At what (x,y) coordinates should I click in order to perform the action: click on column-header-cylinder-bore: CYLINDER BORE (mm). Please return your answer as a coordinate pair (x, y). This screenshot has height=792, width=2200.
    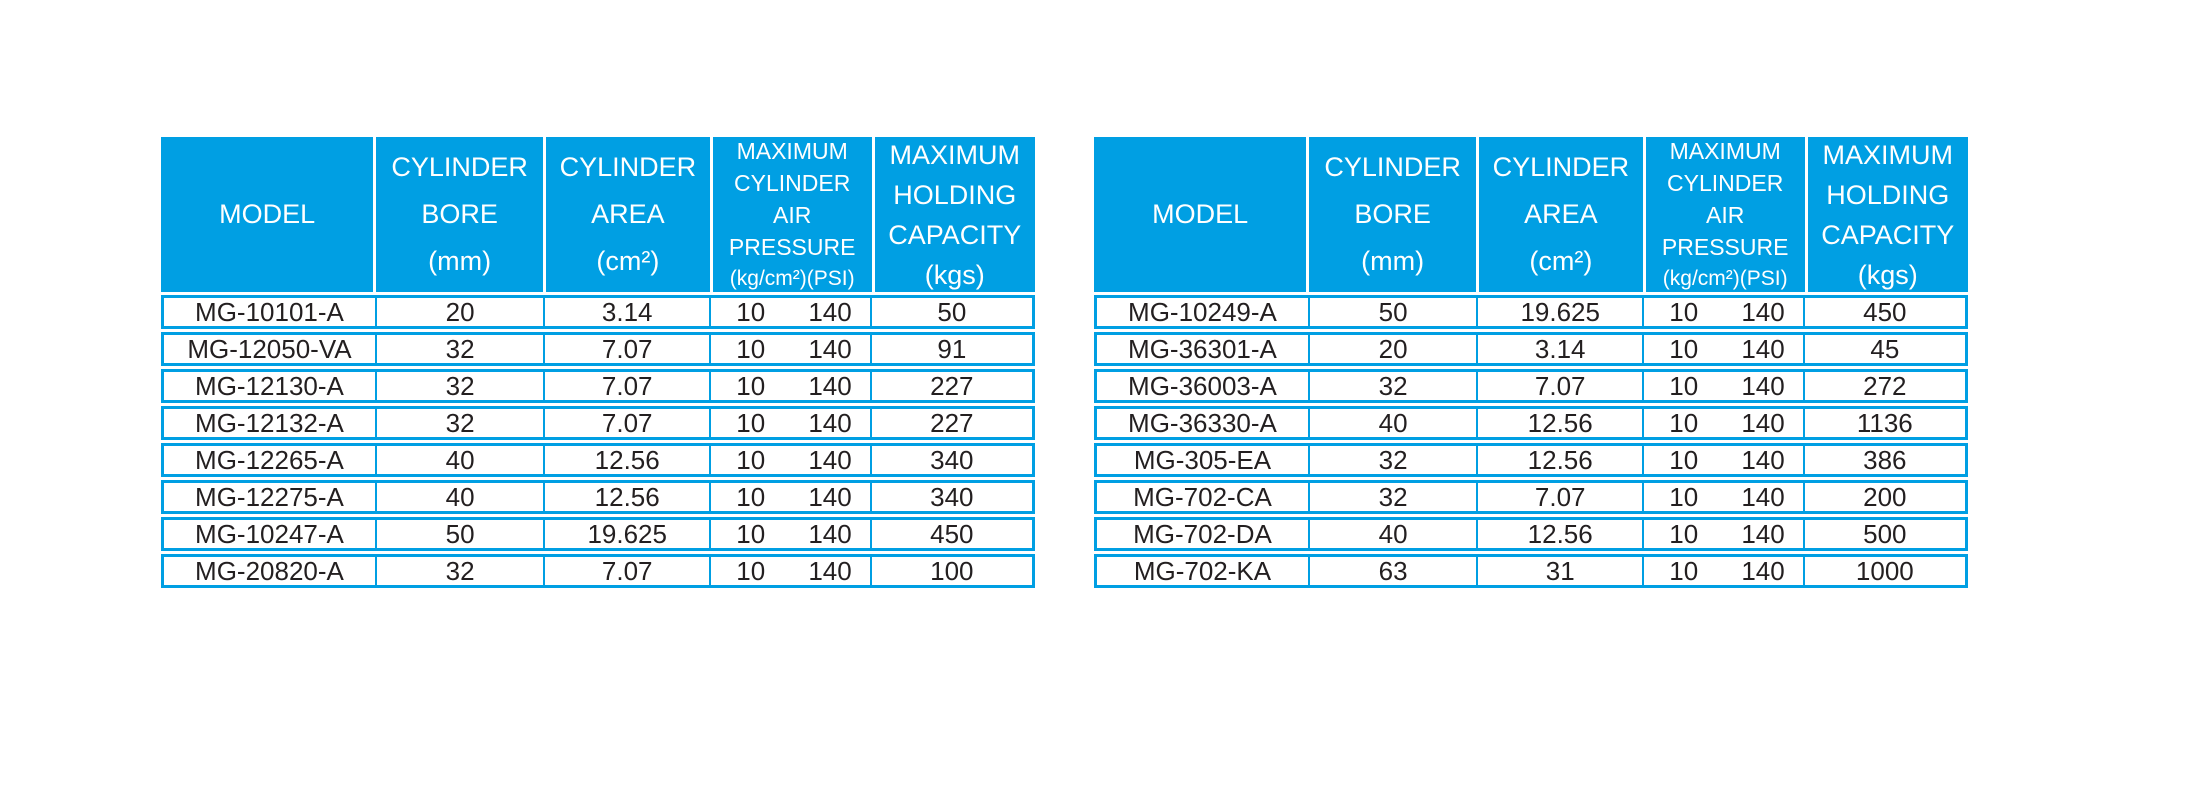
    Looking at the image, I should click on (458, 214).